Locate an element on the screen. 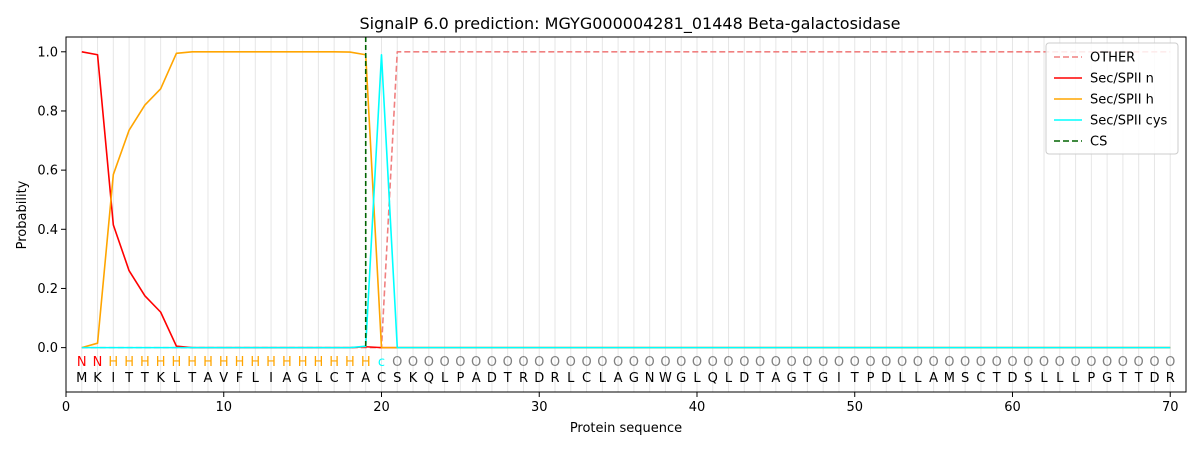 Image resolution: width=1200 pixels, height=450 pixels. residue-letter: N is located at coordinates (650, 378).